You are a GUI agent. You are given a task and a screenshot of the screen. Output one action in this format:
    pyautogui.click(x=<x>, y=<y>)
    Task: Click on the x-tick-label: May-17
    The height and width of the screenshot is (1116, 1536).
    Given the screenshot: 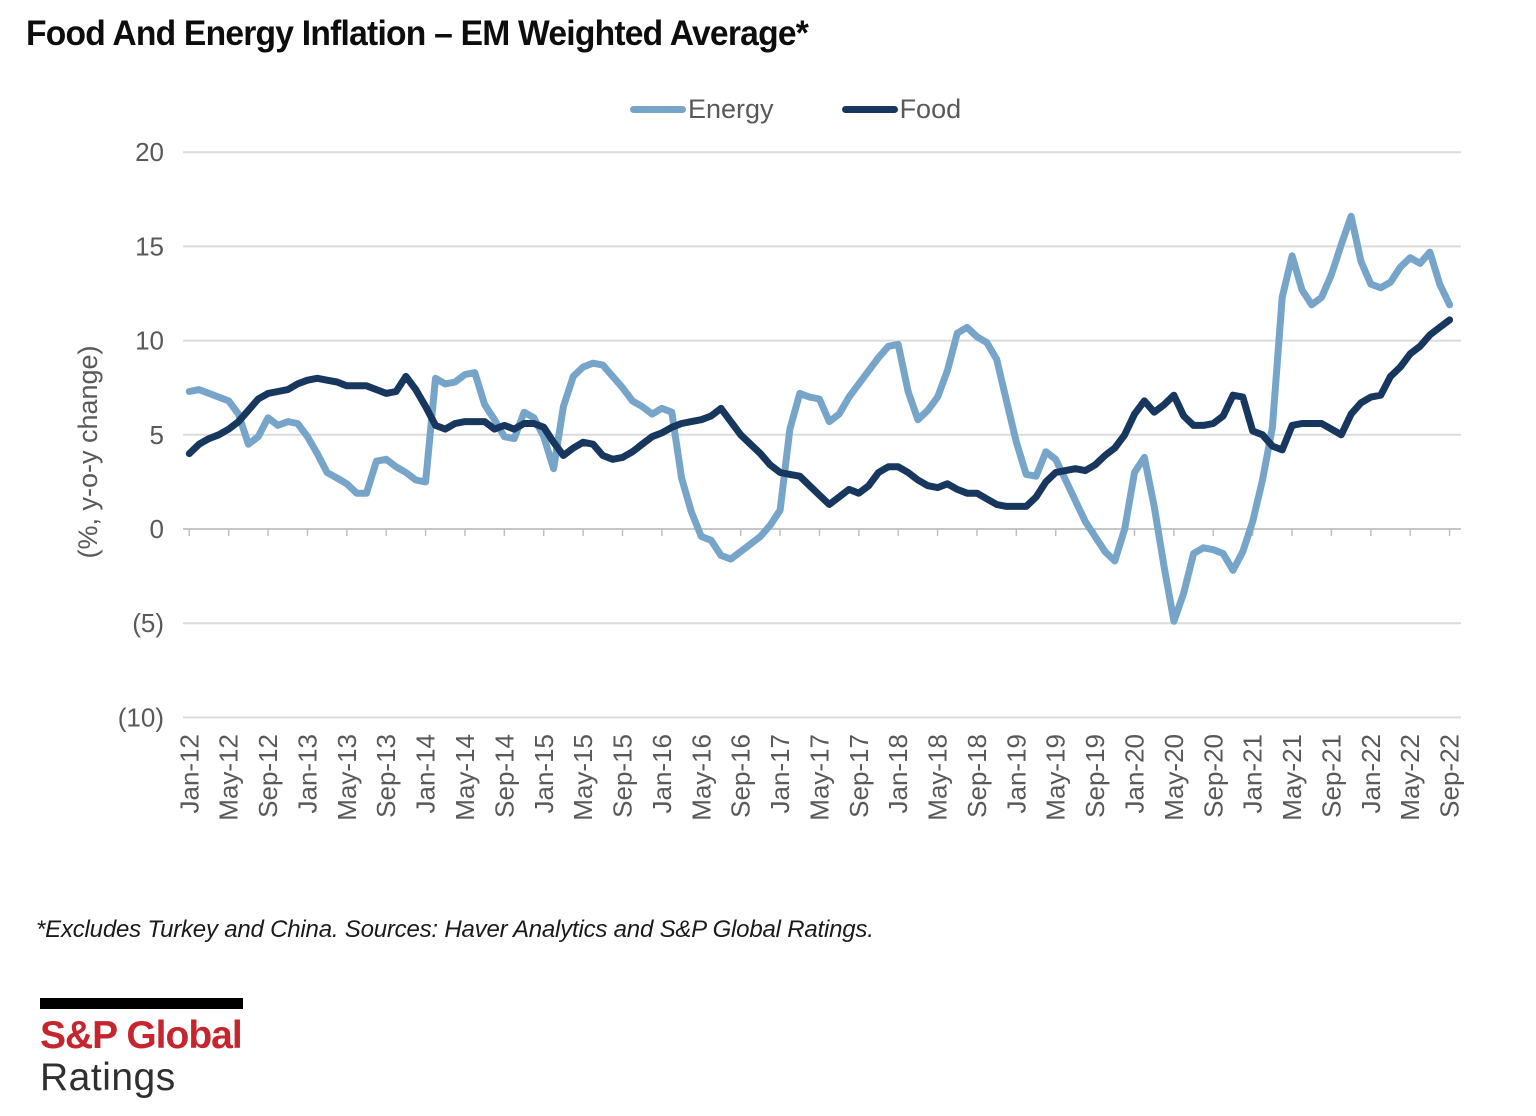 What is the action you would take?
    pyautogui.click(x=819, y=777)
    